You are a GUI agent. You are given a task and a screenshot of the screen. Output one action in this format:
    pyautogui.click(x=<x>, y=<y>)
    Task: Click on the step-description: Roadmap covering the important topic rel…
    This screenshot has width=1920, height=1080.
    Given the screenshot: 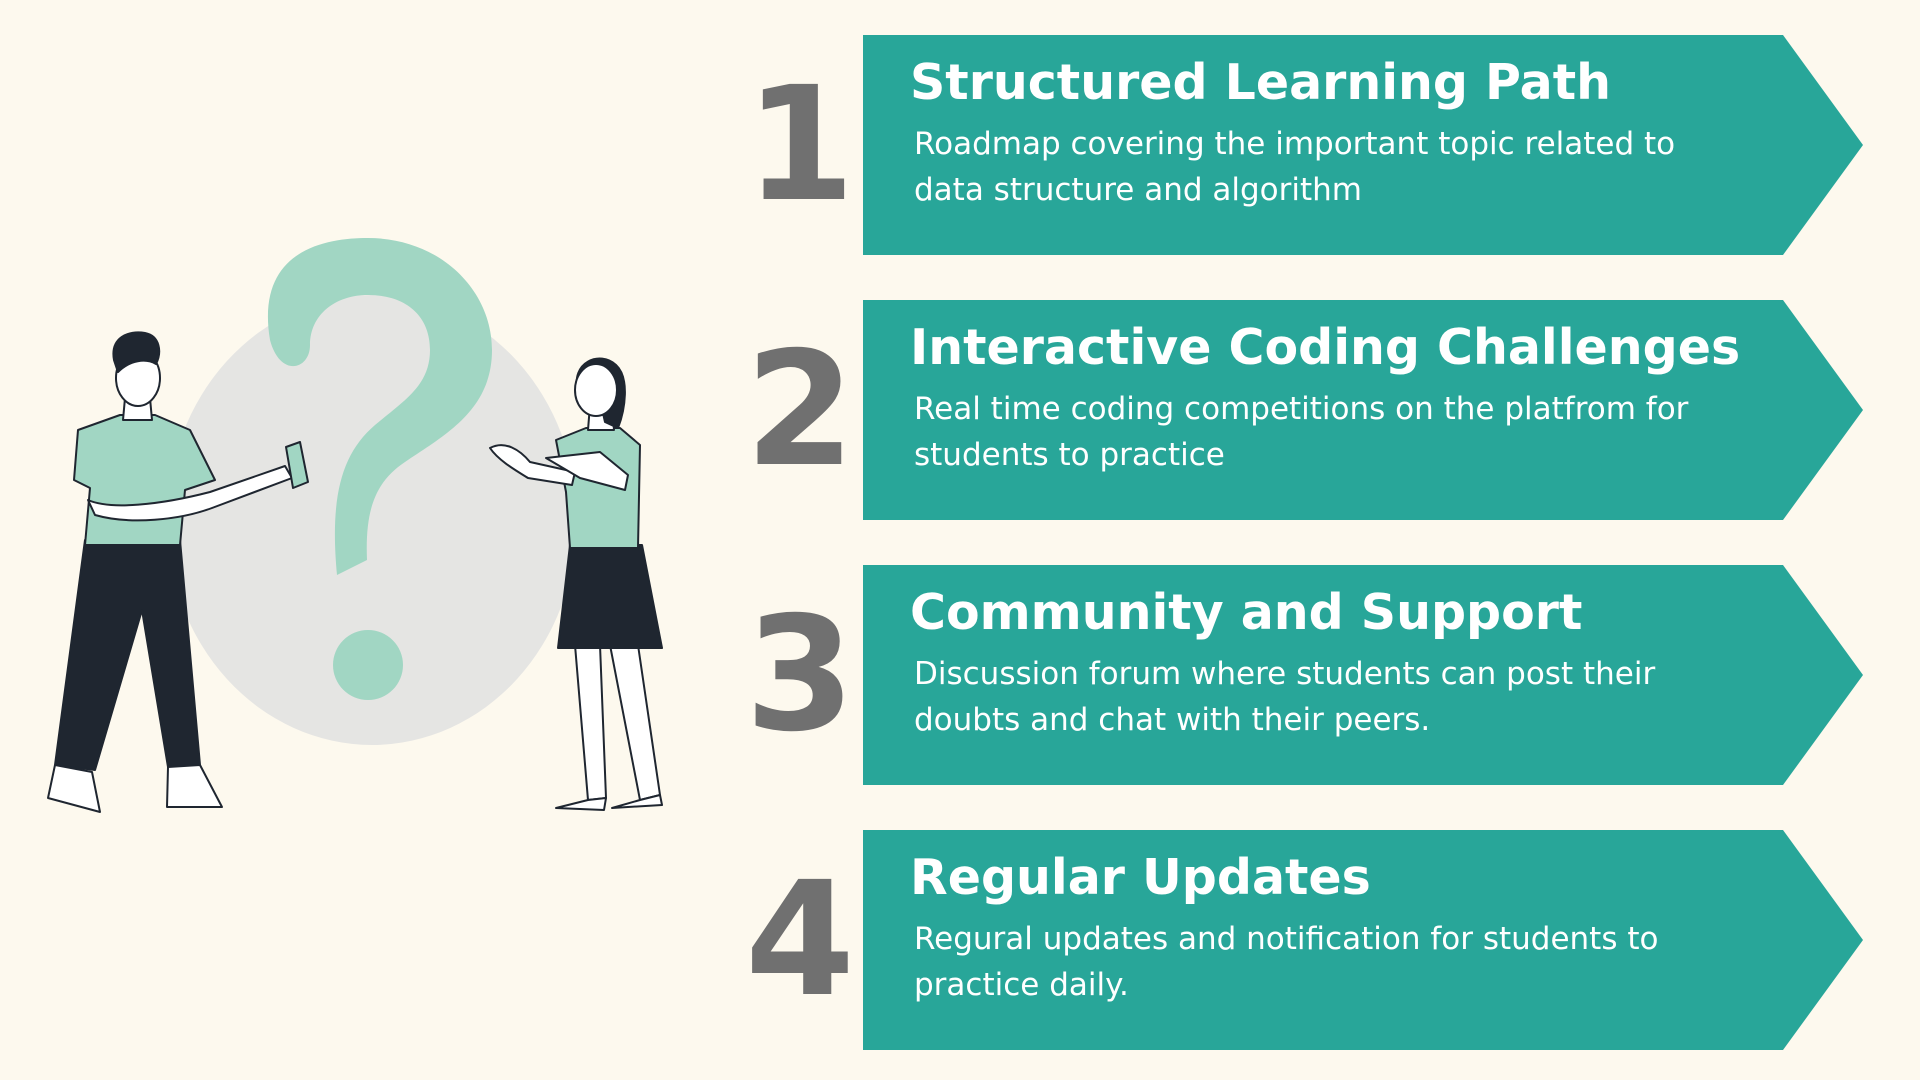 What is the action you would take?
    pyautogui.click(x=1295, y=167)
    